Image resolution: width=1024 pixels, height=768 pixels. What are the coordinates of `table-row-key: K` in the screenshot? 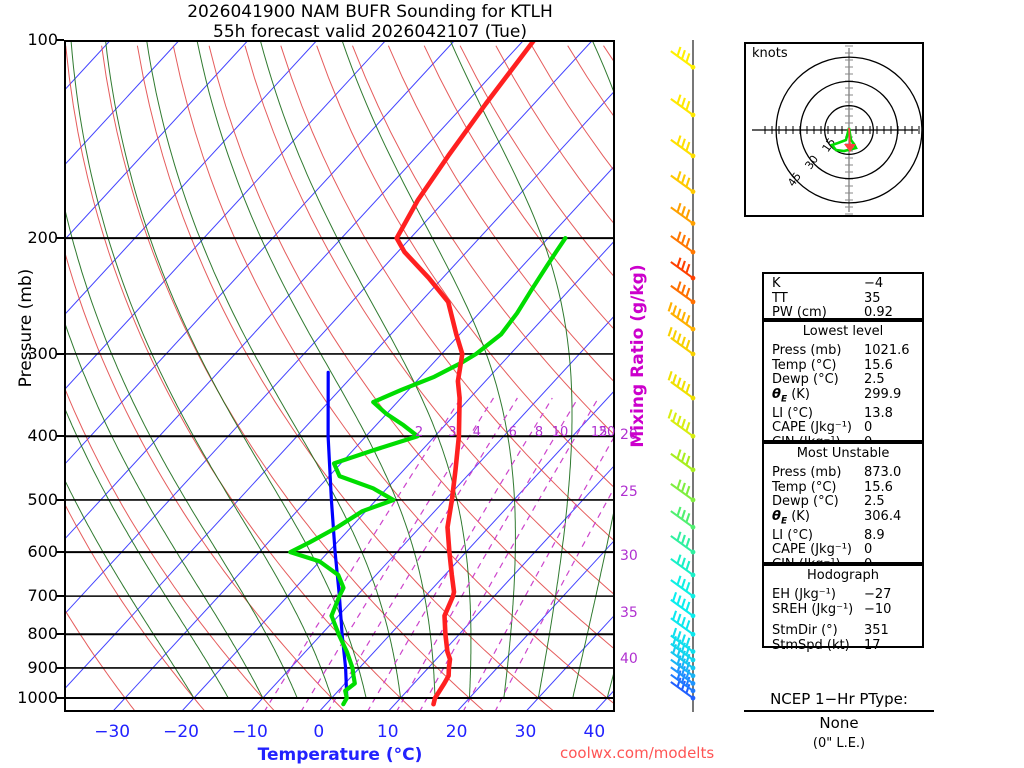 It's located at (776, 283).